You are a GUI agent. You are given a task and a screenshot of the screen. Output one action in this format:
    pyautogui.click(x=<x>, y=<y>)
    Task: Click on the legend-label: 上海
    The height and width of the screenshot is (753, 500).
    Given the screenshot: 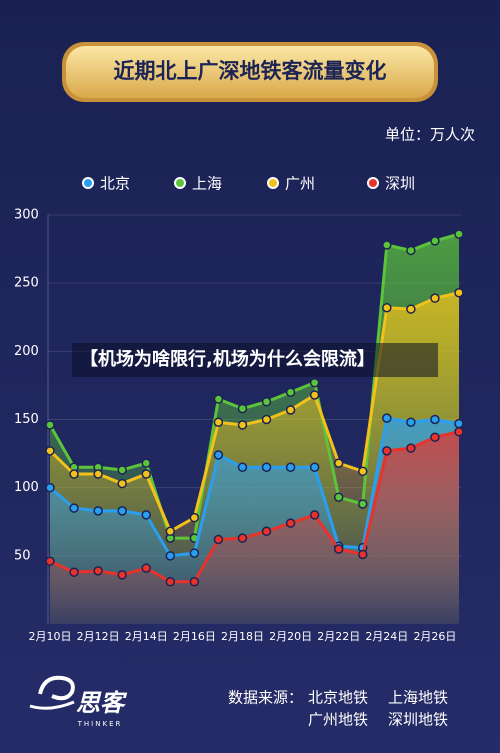 What is the action you would take?
    pyautogui.click(x=207, y=184)
    